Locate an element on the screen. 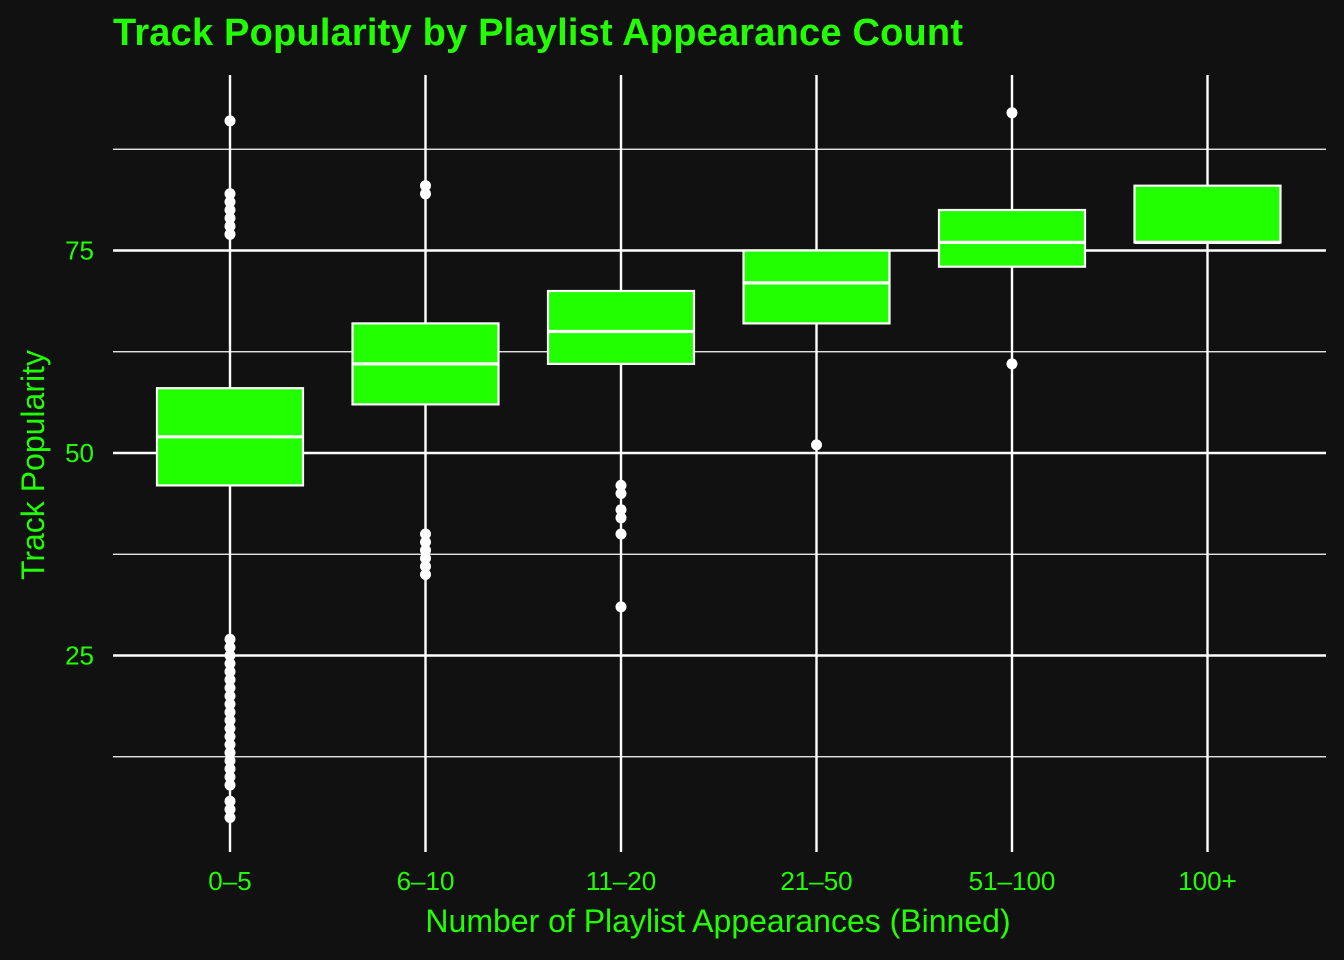  y-tick-label: 75 is located at coordinates (79, 251).